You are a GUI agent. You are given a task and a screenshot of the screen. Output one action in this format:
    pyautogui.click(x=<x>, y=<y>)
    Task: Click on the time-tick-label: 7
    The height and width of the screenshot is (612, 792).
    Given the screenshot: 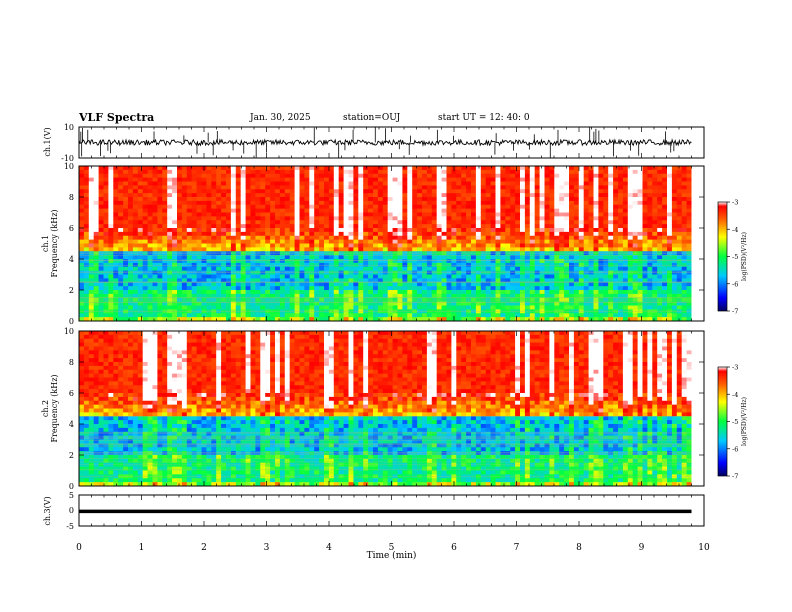 What is the action you would take?
    pyautogui.click(x=517, y=548)
    